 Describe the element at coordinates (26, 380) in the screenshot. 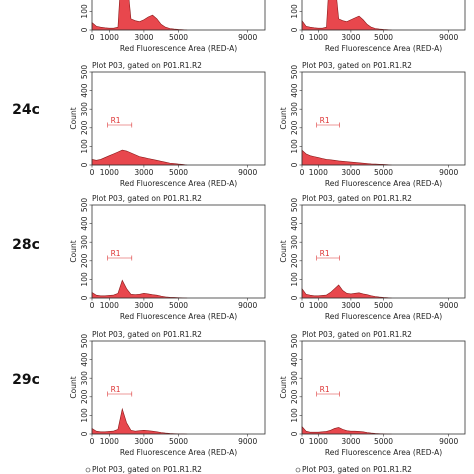

I see `row-label: 29c` at that location.